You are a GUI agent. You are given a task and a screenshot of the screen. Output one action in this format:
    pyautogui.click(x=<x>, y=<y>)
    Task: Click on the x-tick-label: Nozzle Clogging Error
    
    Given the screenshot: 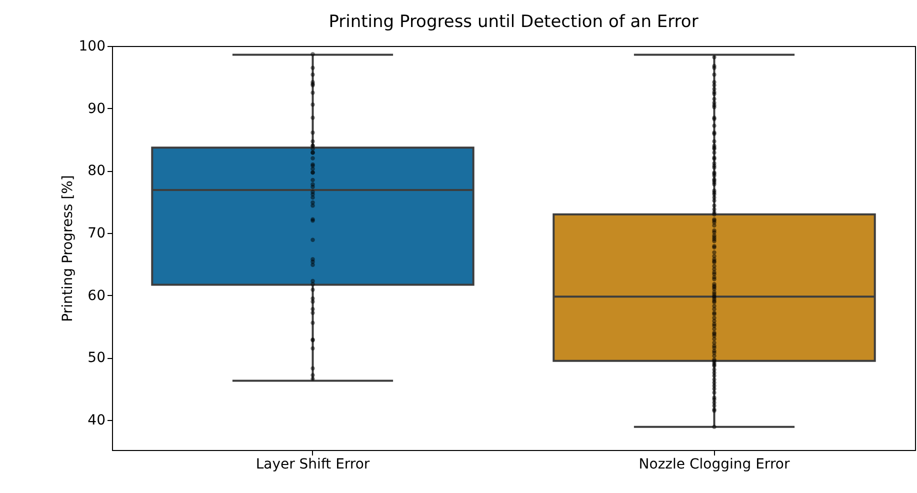 What is the action you would take?
    pyautogui.click(x=714, y=464)
    